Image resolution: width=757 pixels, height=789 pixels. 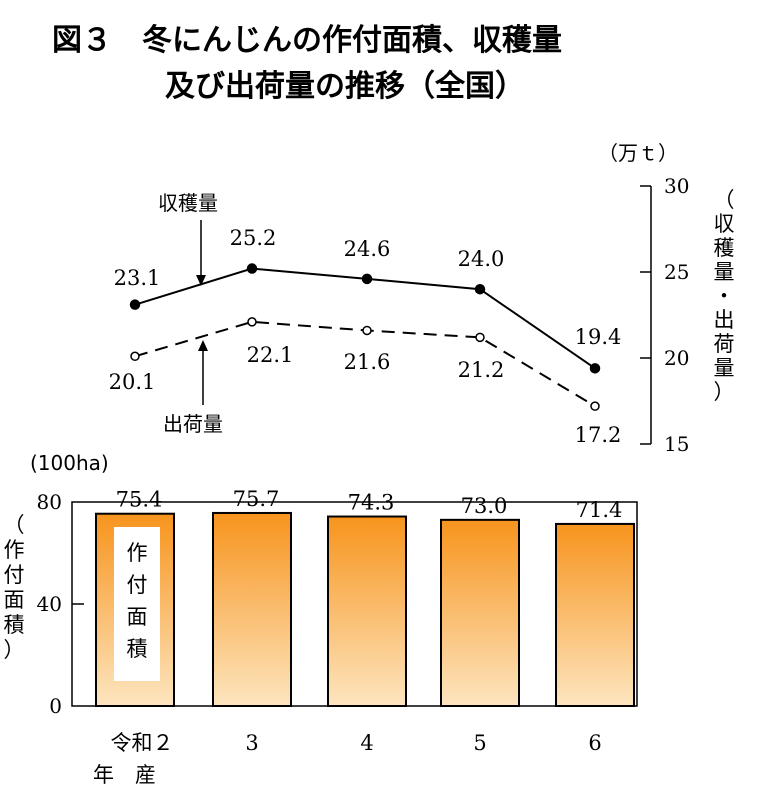 I want to click on bar-y-tick-label: 80, so click(x=49, y=502).